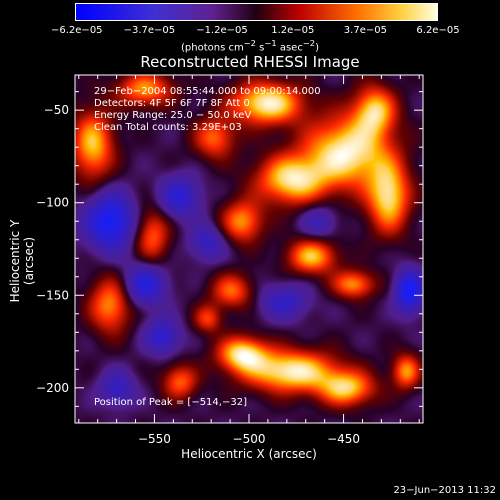  What do you see at coordinates (170, 402) in the screenshot?
I see `peak-position: Position of Peak = [−514,−32]` at bounding box center [170, 402].